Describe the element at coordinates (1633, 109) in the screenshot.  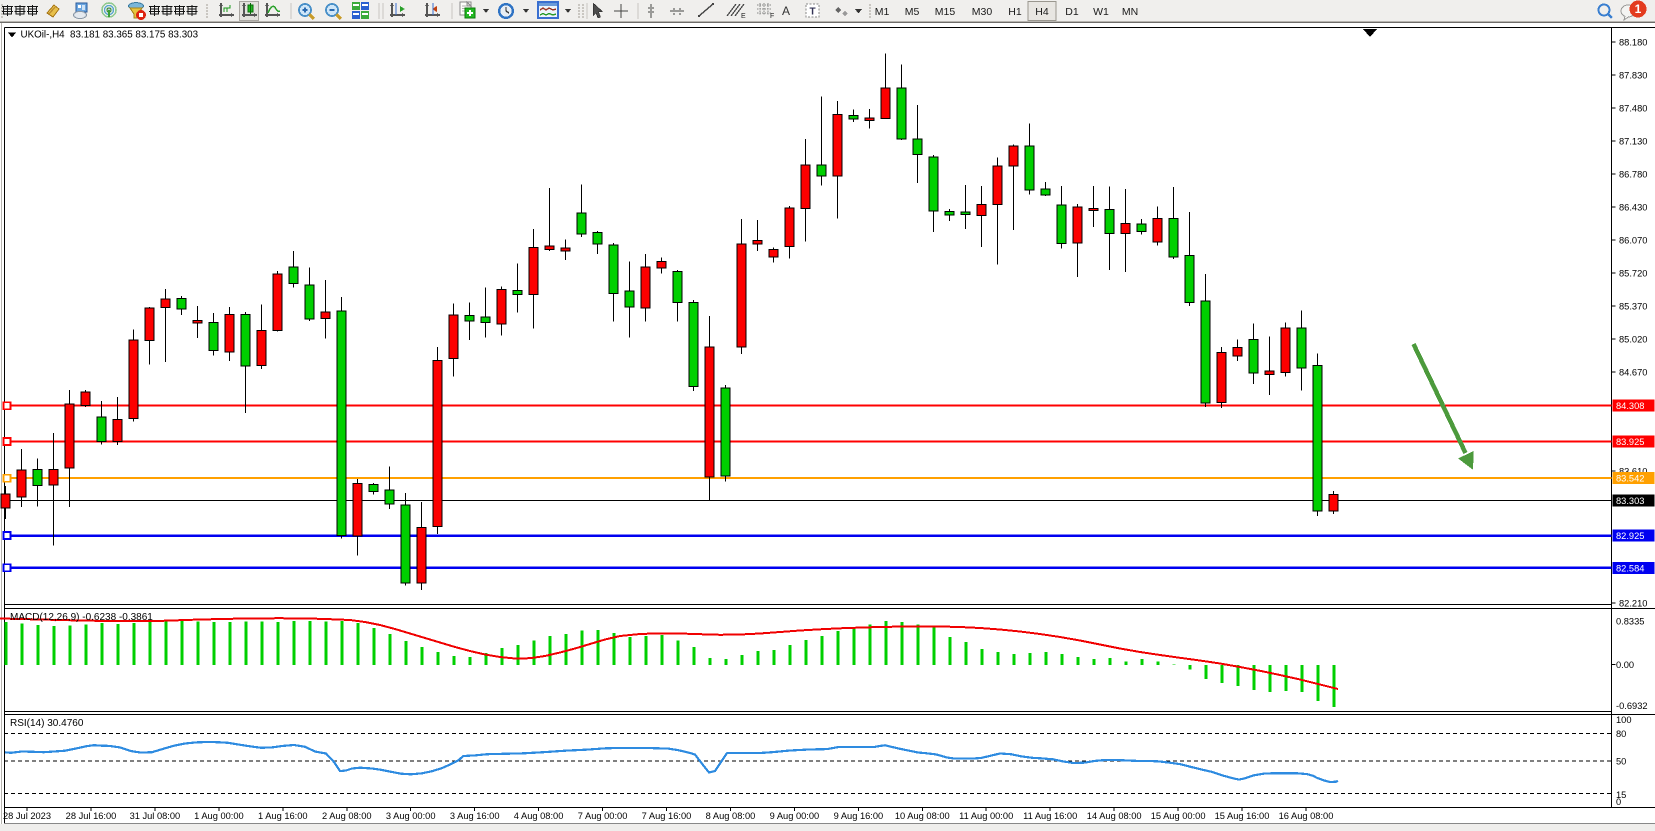
I see `svg-text: 87.480` at that location.